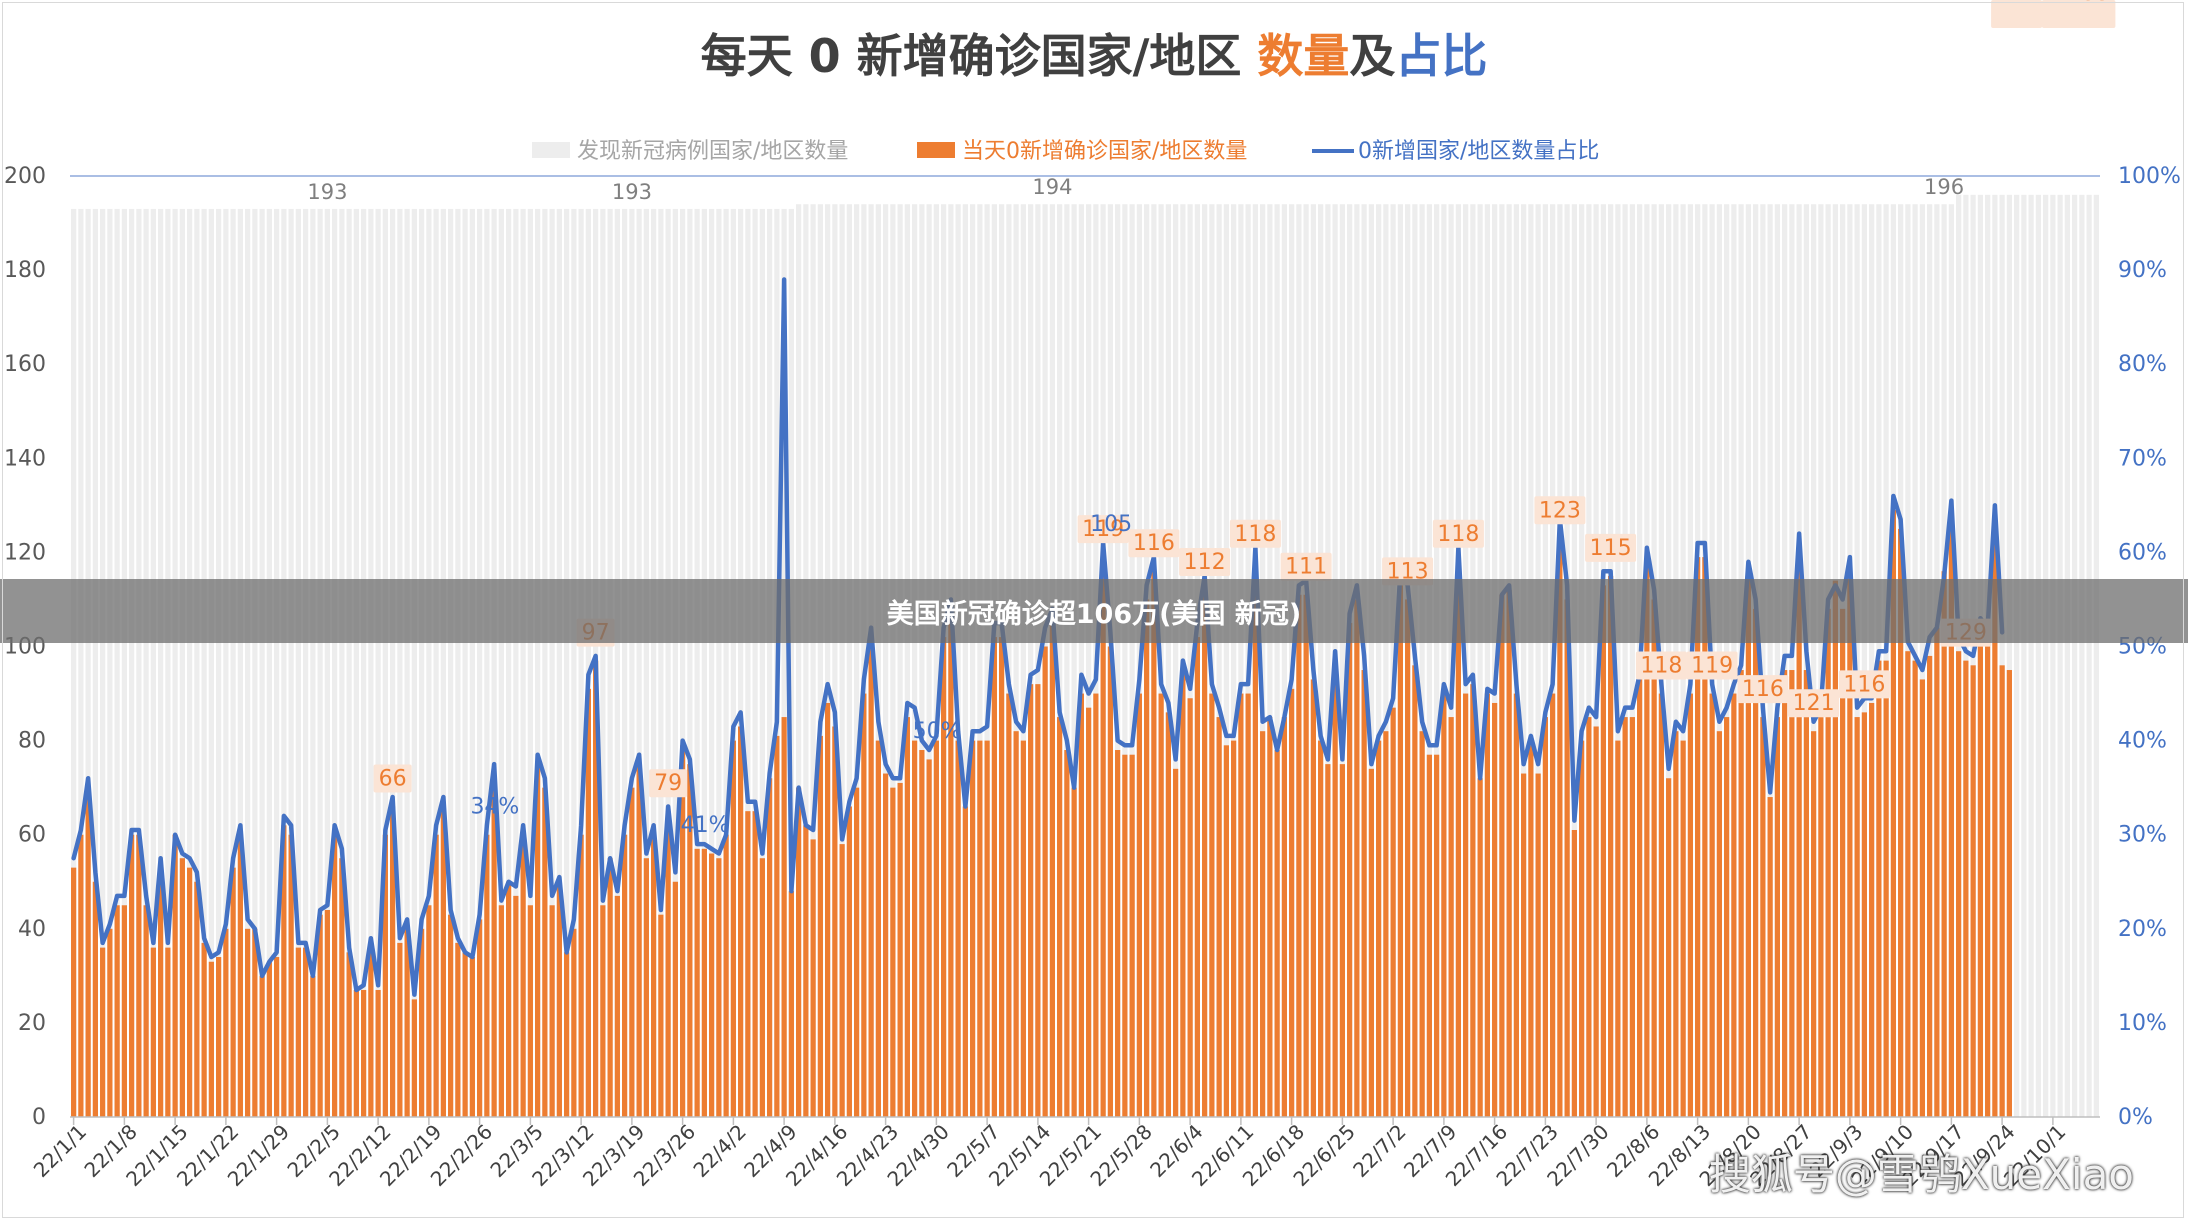  I want to click on y-left-tick-label: 20, so click(32, 1023).